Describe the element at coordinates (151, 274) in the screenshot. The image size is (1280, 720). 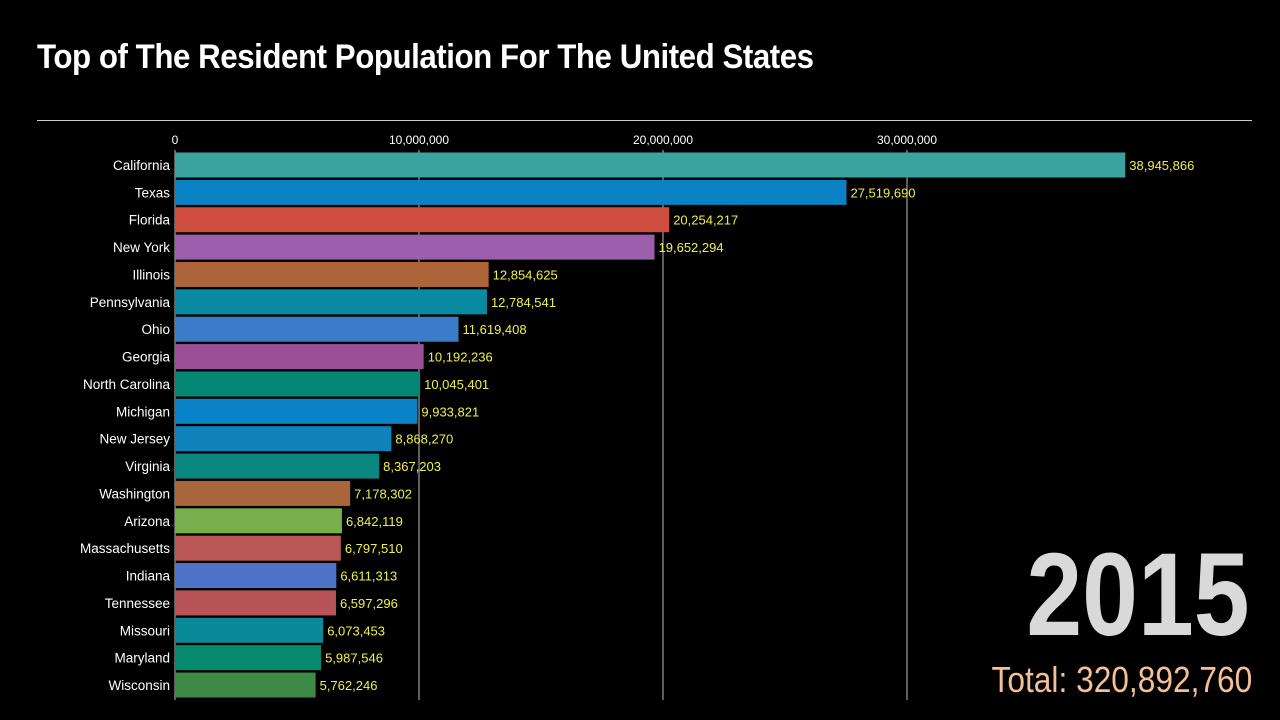
I see `category-label: Illinois` at that location.